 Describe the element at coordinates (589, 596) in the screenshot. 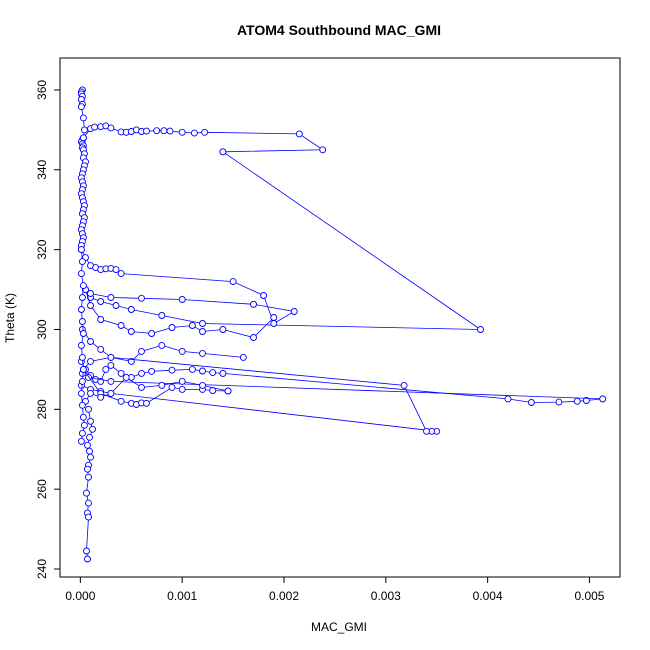

I see `x-tick-label: 0.005` at that location.